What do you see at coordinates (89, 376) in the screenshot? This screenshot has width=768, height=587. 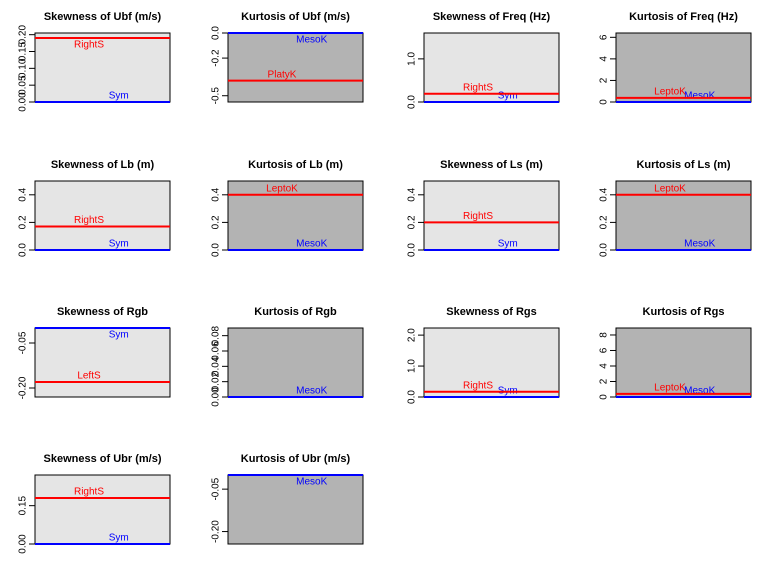 I see `line-label: LeftS` at bounding box center [89, 376].